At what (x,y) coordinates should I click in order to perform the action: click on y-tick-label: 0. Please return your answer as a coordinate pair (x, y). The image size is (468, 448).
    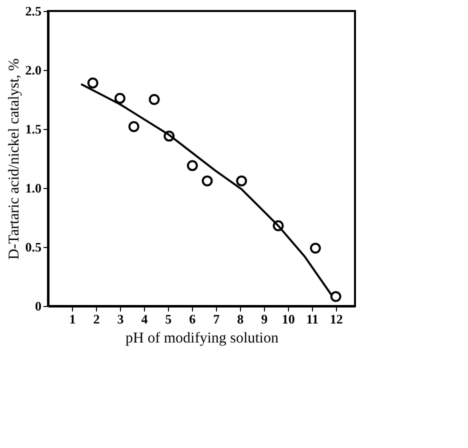
    Looking at the image, I should click on (38, 306).